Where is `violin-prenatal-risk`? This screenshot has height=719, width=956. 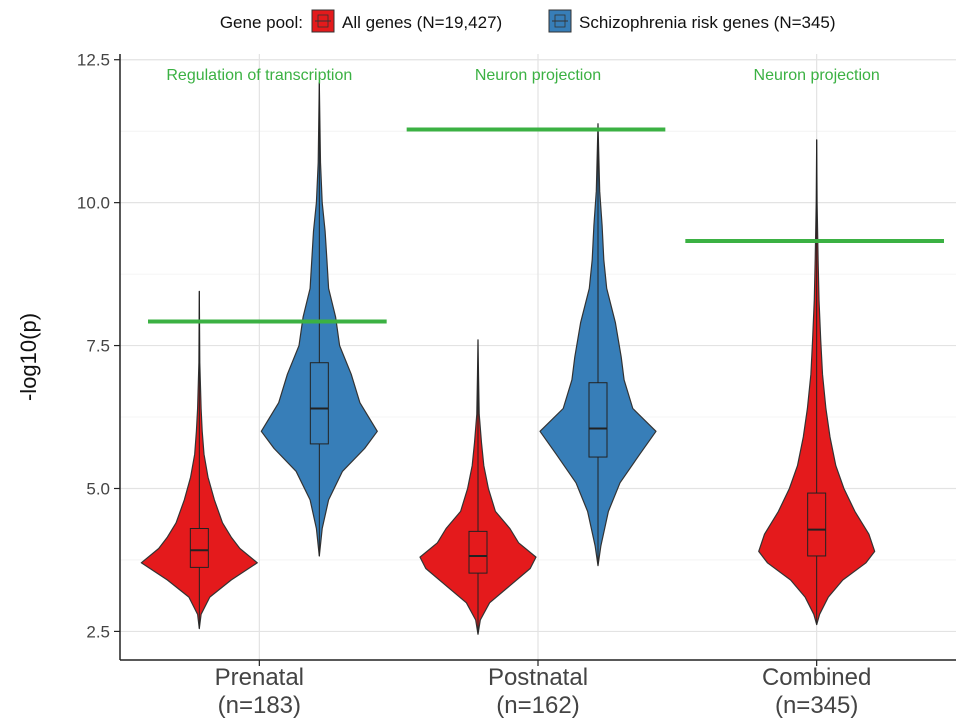 violin-prenatal-risk is located at coordinates (319, 319).